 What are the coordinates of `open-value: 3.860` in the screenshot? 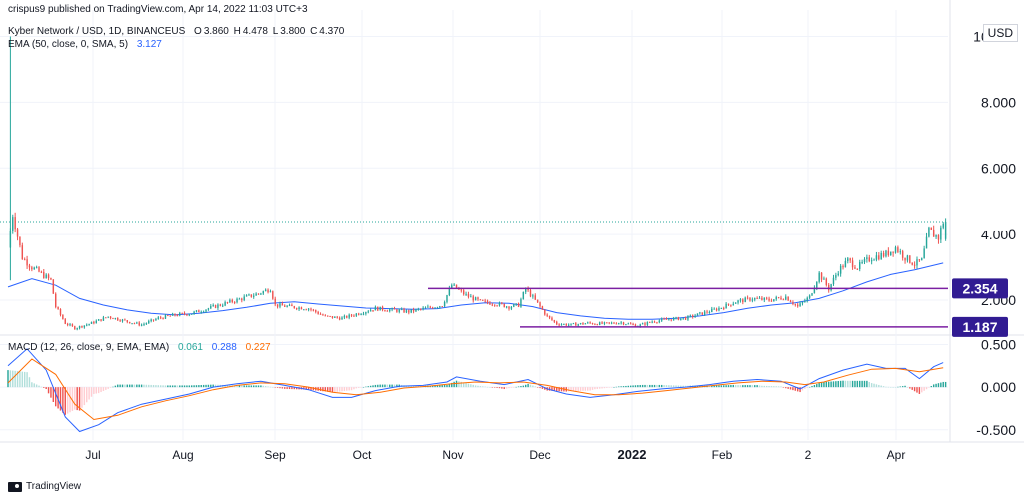 It's located at (216, 31).